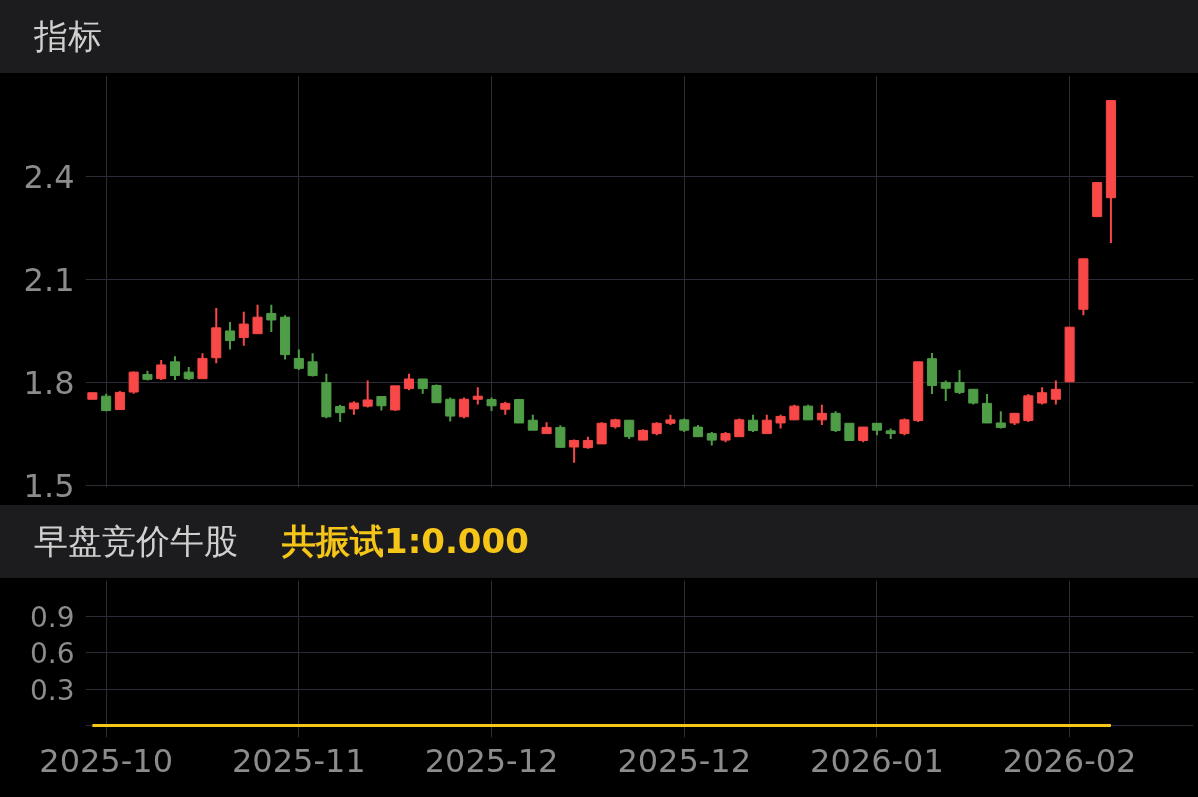 The width and height of the screenshot is (1198, 797). What do you see at coordinates (49, 177) in the screenshot?
I see `y-tick-label: 2.4` at bounding box center [49, 177].